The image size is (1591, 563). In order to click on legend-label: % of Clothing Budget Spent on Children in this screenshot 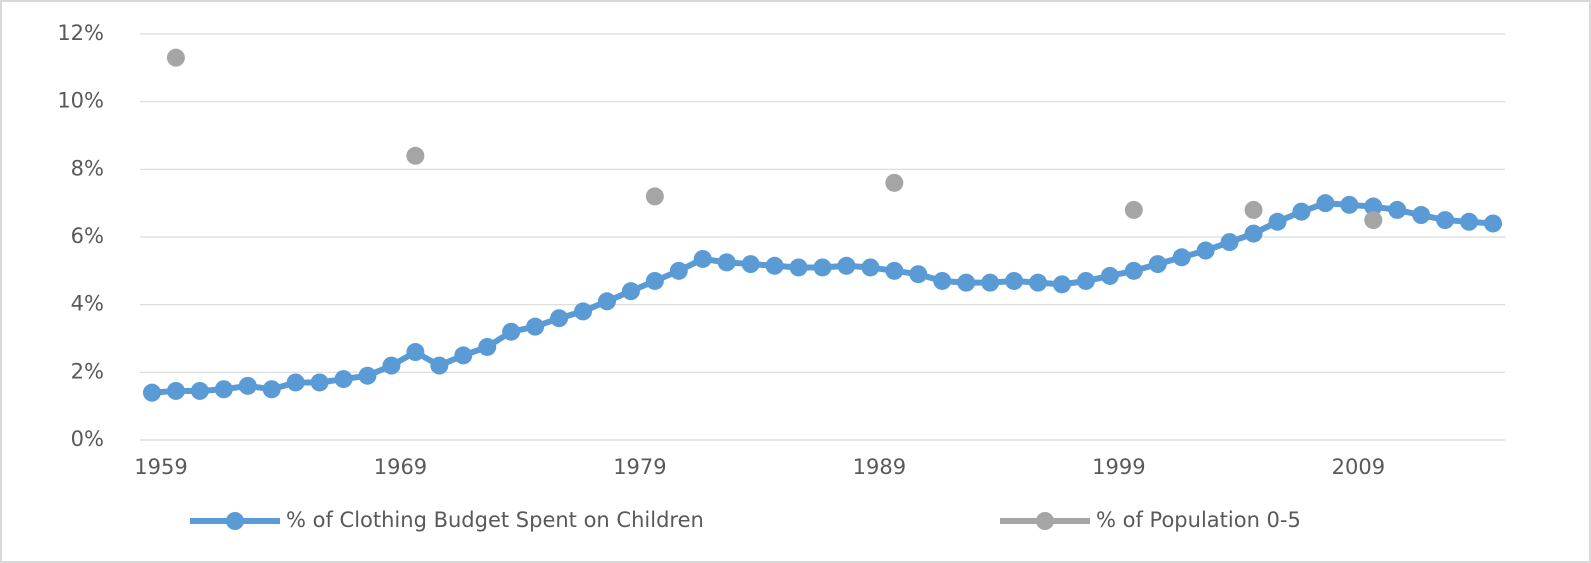, I will do `click(495, 520)`.